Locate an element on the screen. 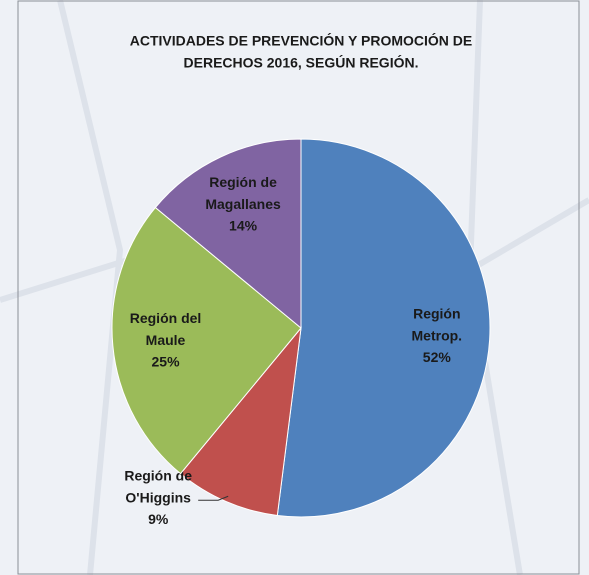 The image size is (589, 575). slice-label-line: Magallanes is located at coordinates (243, 204).